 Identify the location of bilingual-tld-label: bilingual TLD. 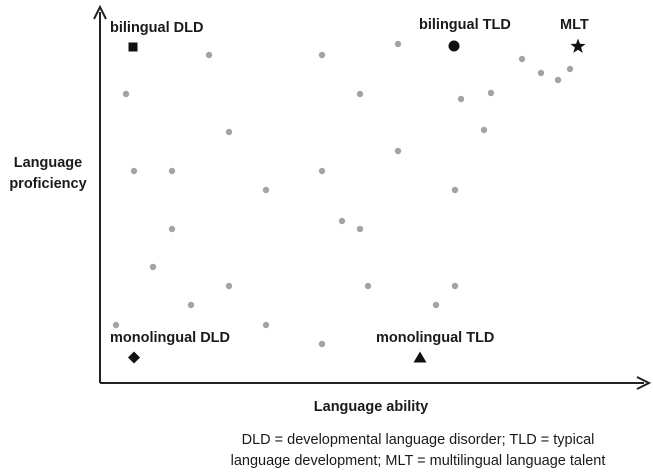
(465, 25).